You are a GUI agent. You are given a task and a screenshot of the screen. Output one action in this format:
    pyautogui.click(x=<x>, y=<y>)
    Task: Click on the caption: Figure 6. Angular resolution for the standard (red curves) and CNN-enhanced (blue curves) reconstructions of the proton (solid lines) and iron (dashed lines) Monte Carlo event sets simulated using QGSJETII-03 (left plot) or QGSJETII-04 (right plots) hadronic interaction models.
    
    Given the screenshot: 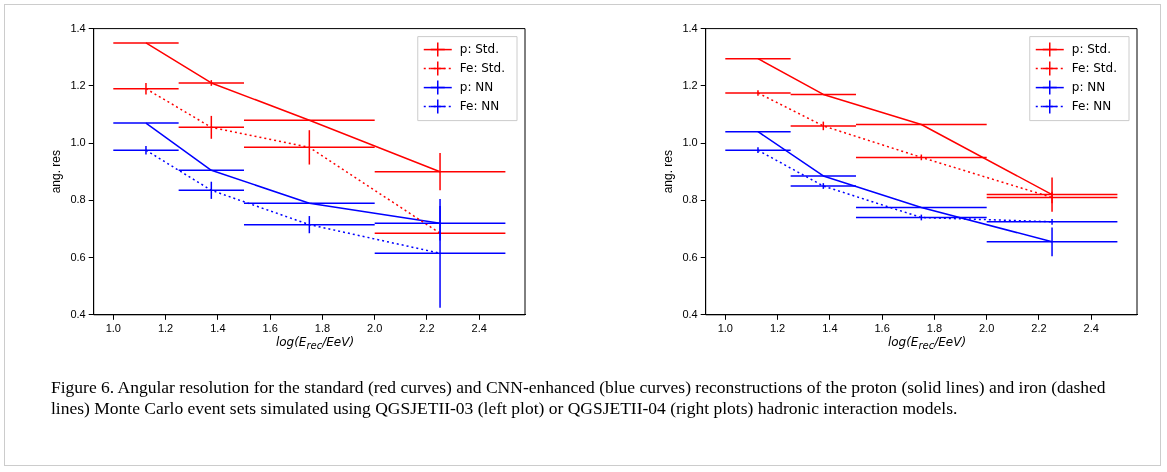 What is the action you would take?
    pyautogui.click(x=579, y=398)
    